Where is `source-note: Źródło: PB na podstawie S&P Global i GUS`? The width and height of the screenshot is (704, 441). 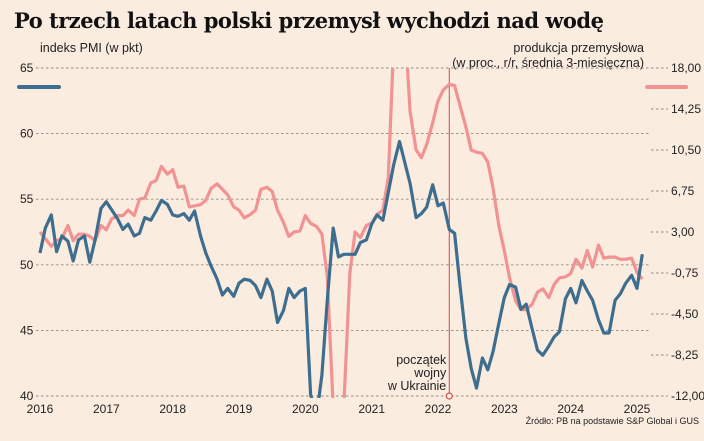 source-note: Źródło: PB na podstawie S&P Global i GUS is located at coordinates (612, 421).